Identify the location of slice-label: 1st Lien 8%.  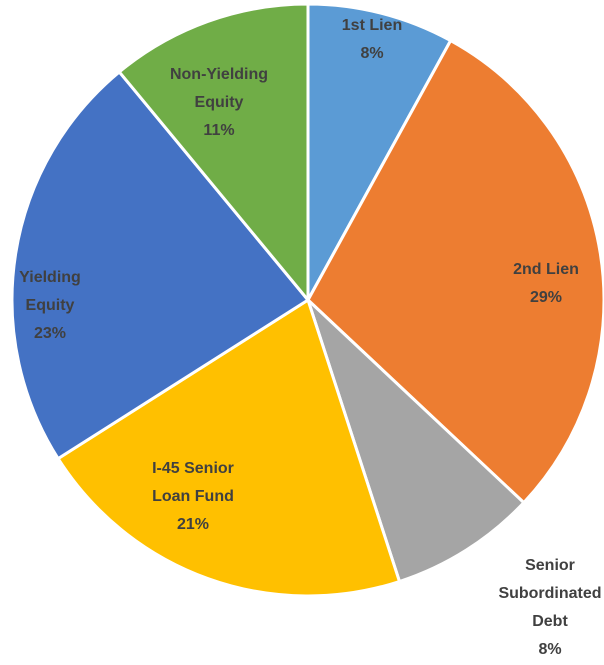
(372, 40).